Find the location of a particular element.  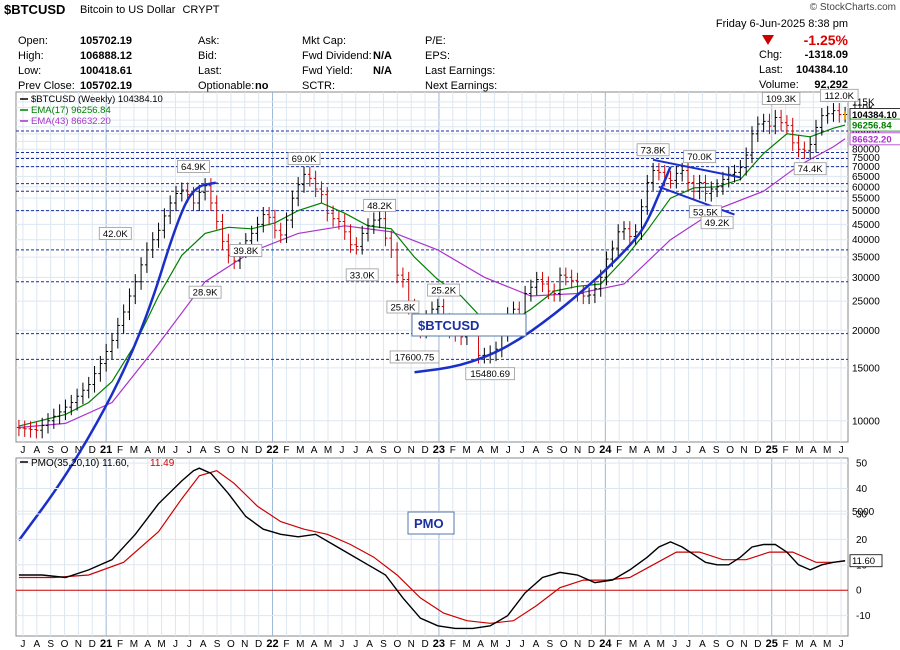

quote-field: Chg: is located at coordinates (770, 55).